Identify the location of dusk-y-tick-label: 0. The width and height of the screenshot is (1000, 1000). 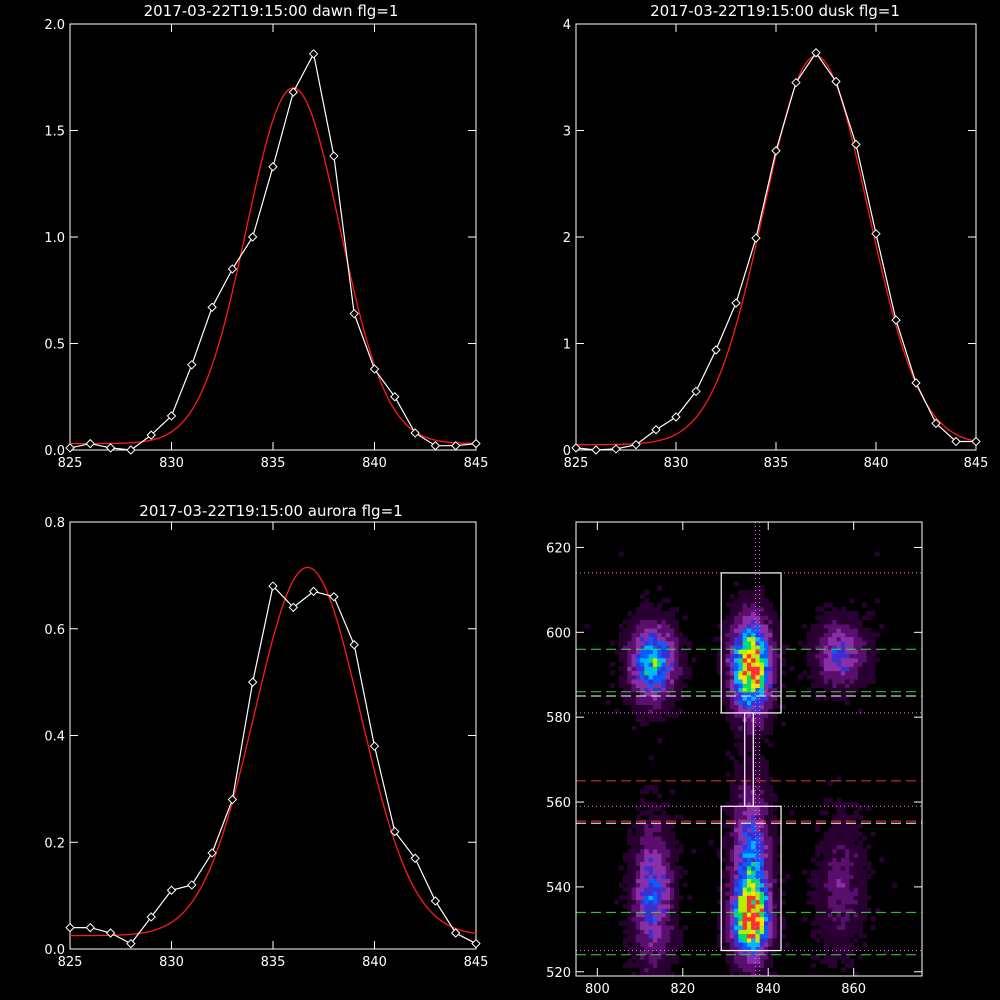
(567, 451).